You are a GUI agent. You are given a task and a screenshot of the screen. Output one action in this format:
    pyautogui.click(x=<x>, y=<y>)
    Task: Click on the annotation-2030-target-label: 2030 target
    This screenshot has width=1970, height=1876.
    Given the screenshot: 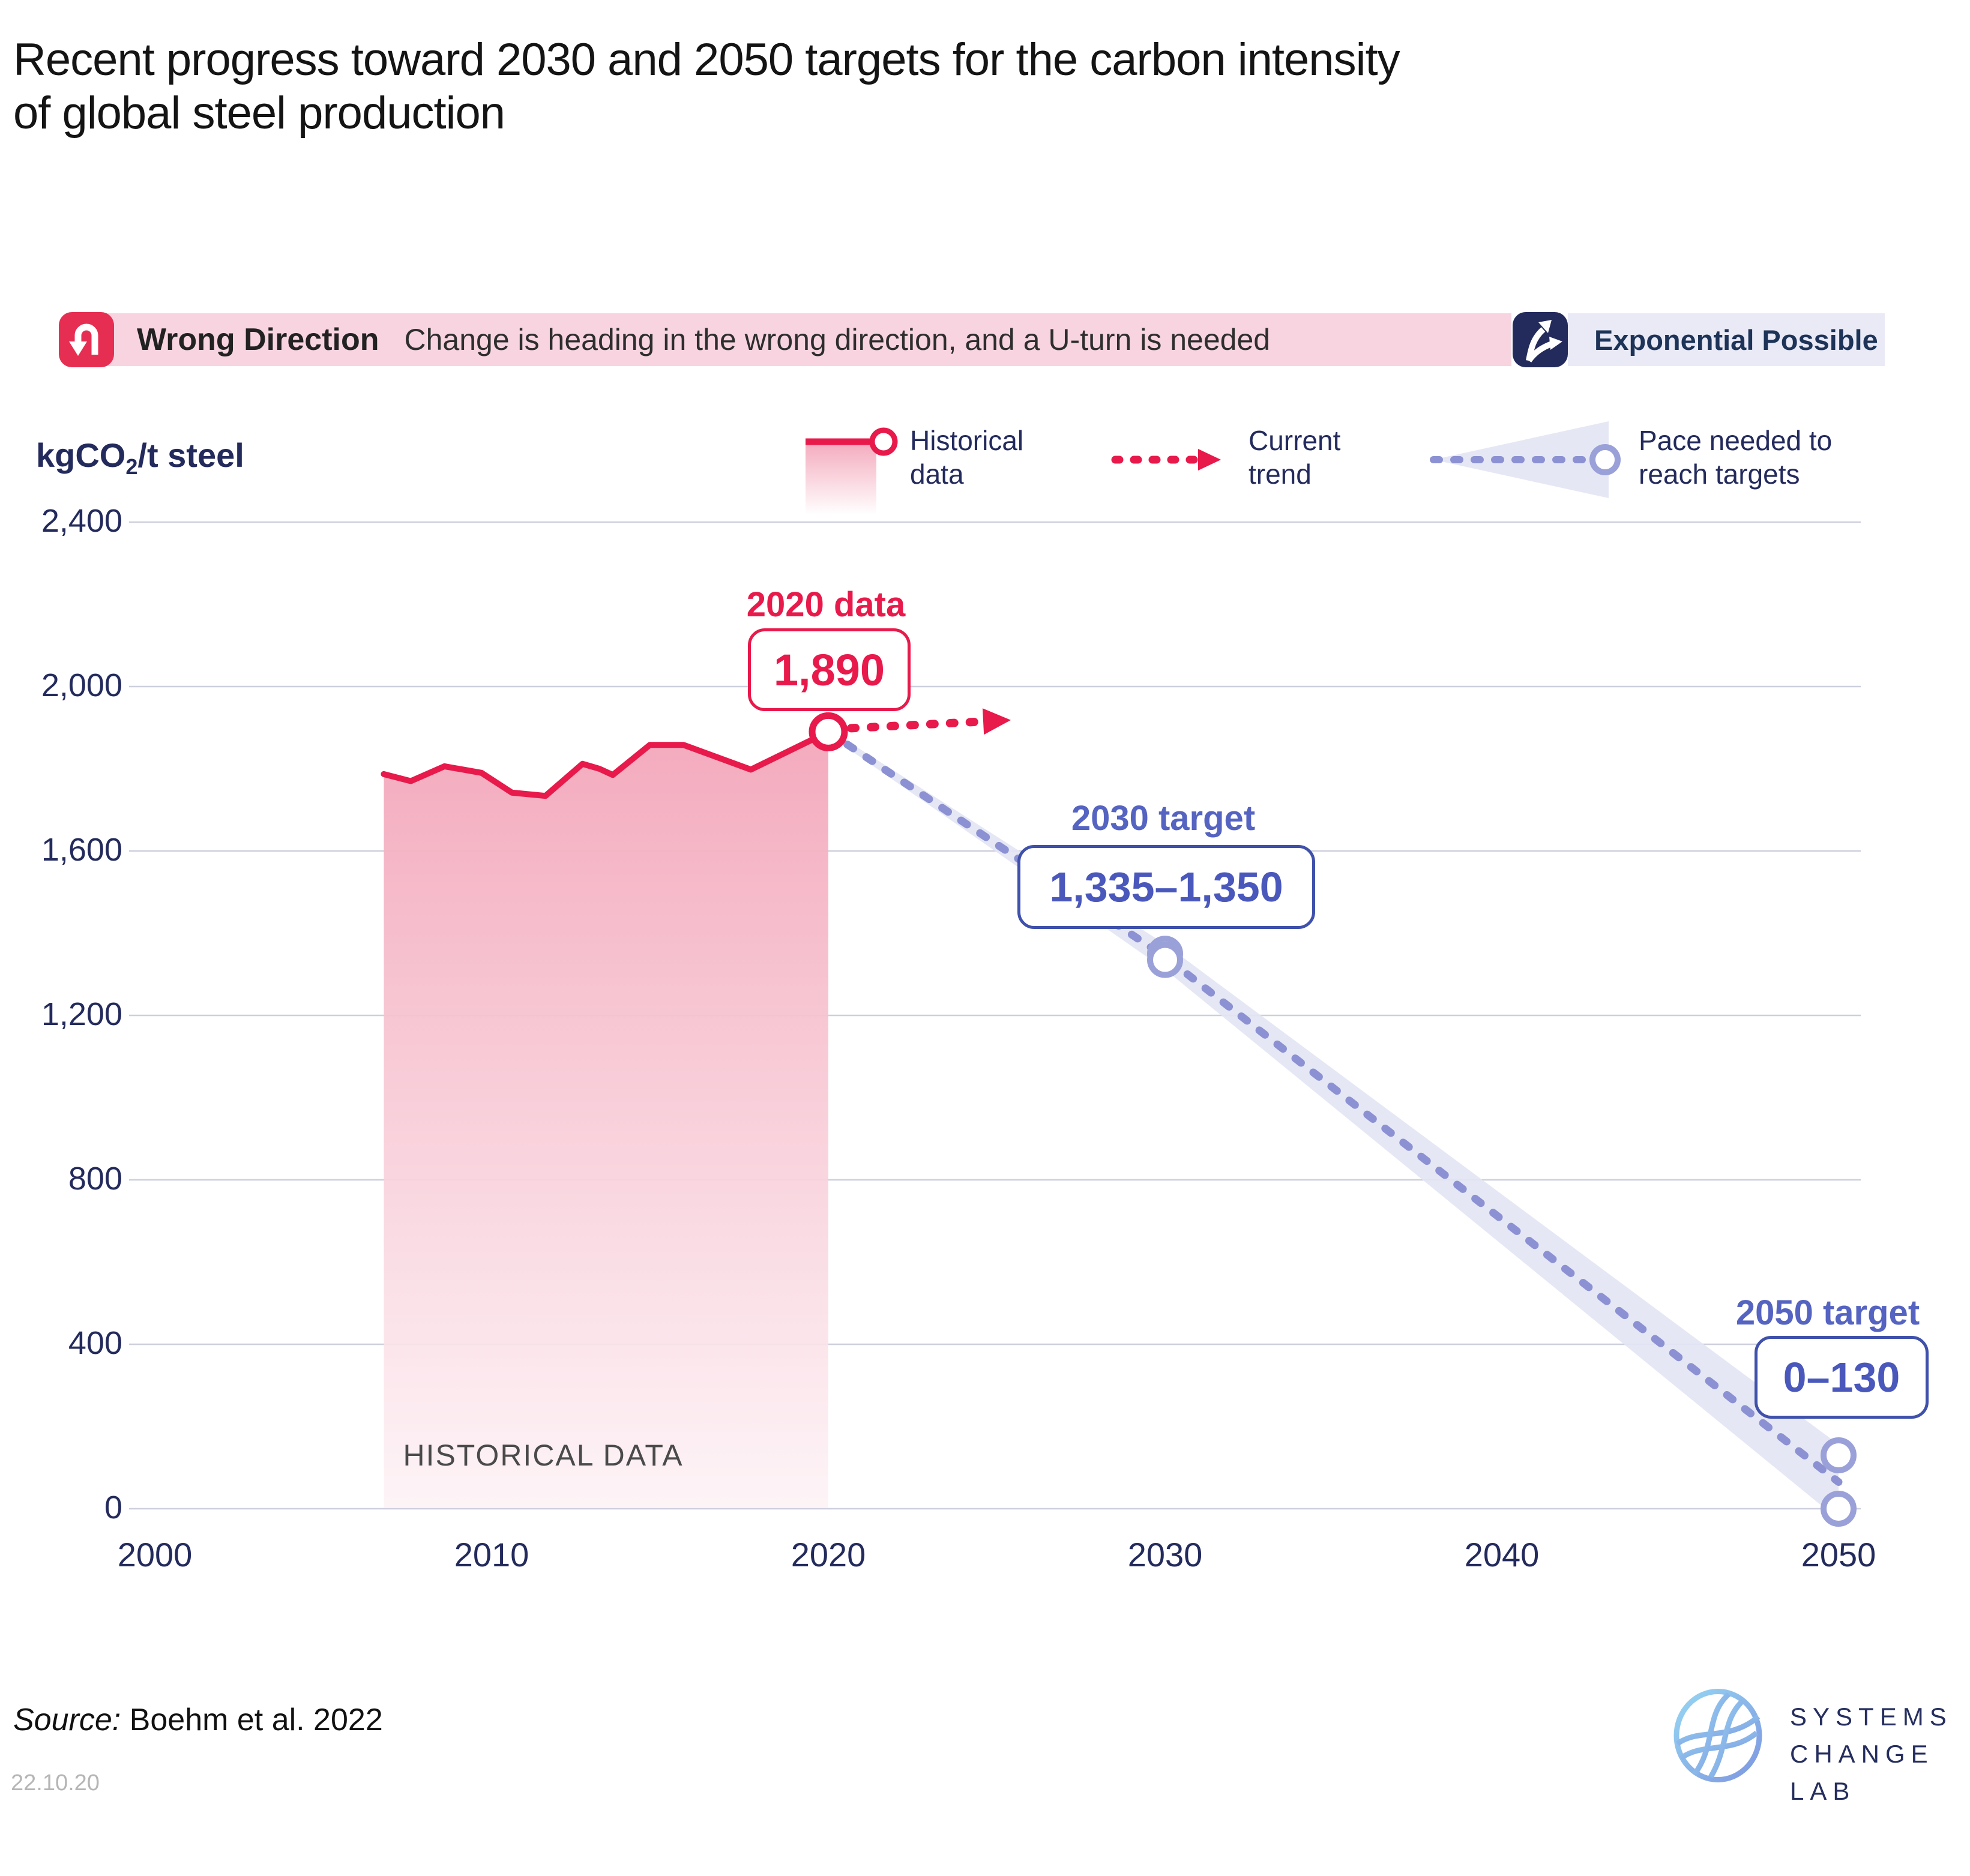 What is the action you would take?
    pyautogui.click(x=1163, y=818)
    